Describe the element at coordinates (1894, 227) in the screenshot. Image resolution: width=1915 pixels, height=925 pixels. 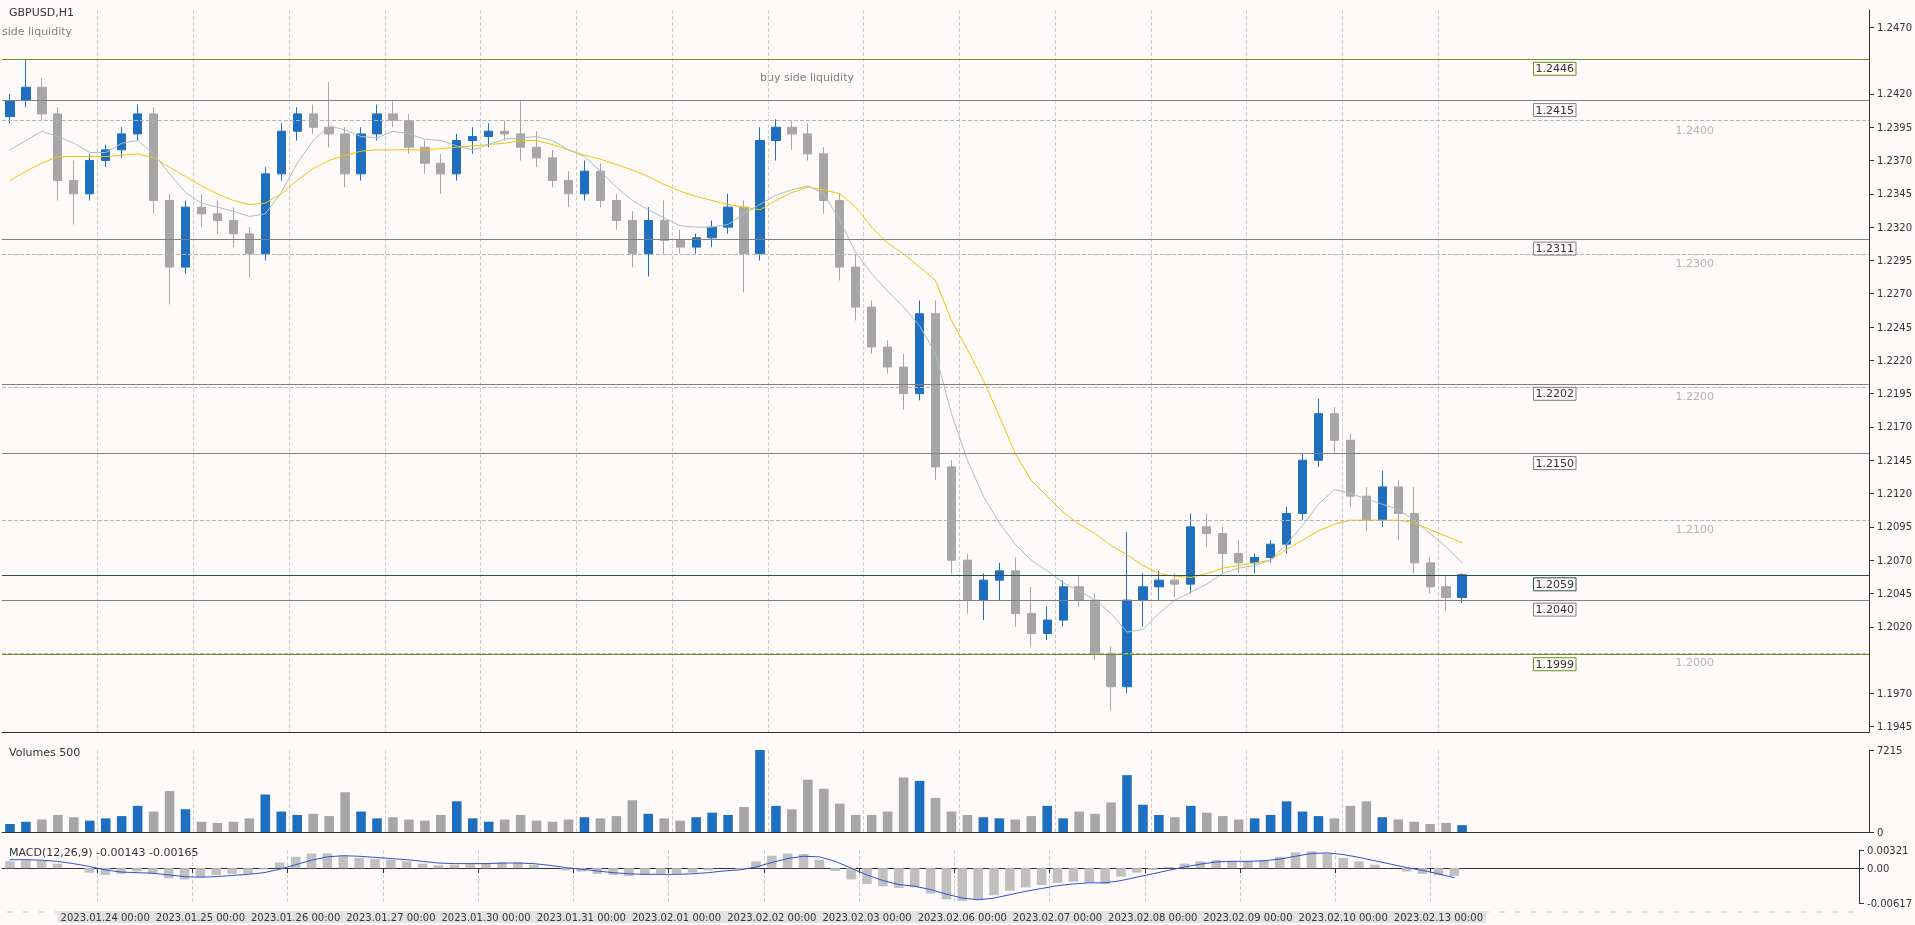
I see `y-tick-label: 1.2320` at that location.